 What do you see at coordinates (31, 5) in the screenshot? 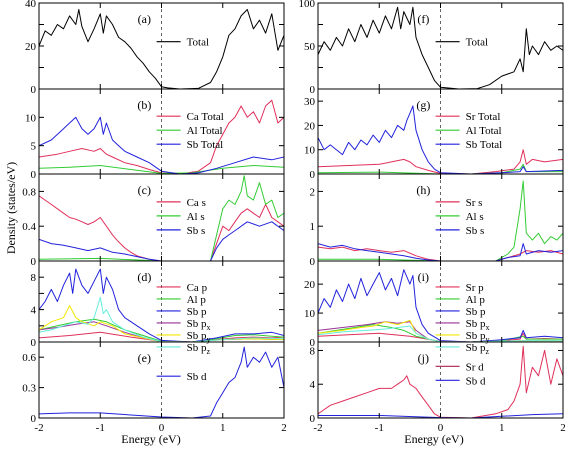
I see `y-tick-label: 40` at bounding box center [31, 5].